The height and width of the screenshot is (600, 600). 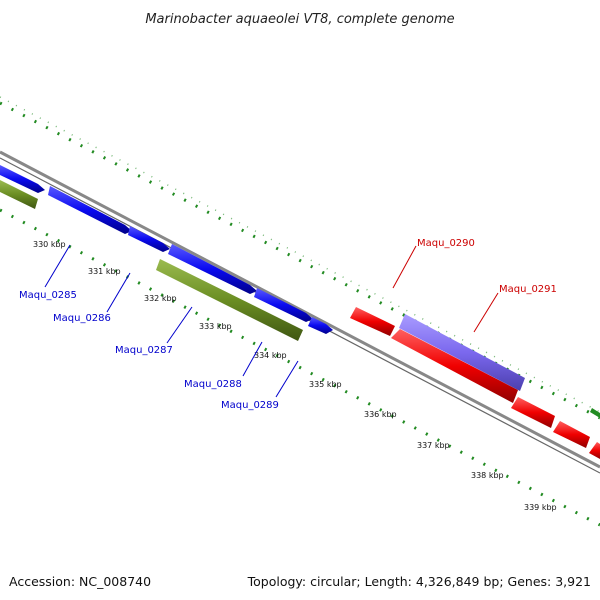 What do you see at coordinates (433, 445) in the screenshot?
I see `tick-label: 337 kbp` at bounding box center [433, 445].